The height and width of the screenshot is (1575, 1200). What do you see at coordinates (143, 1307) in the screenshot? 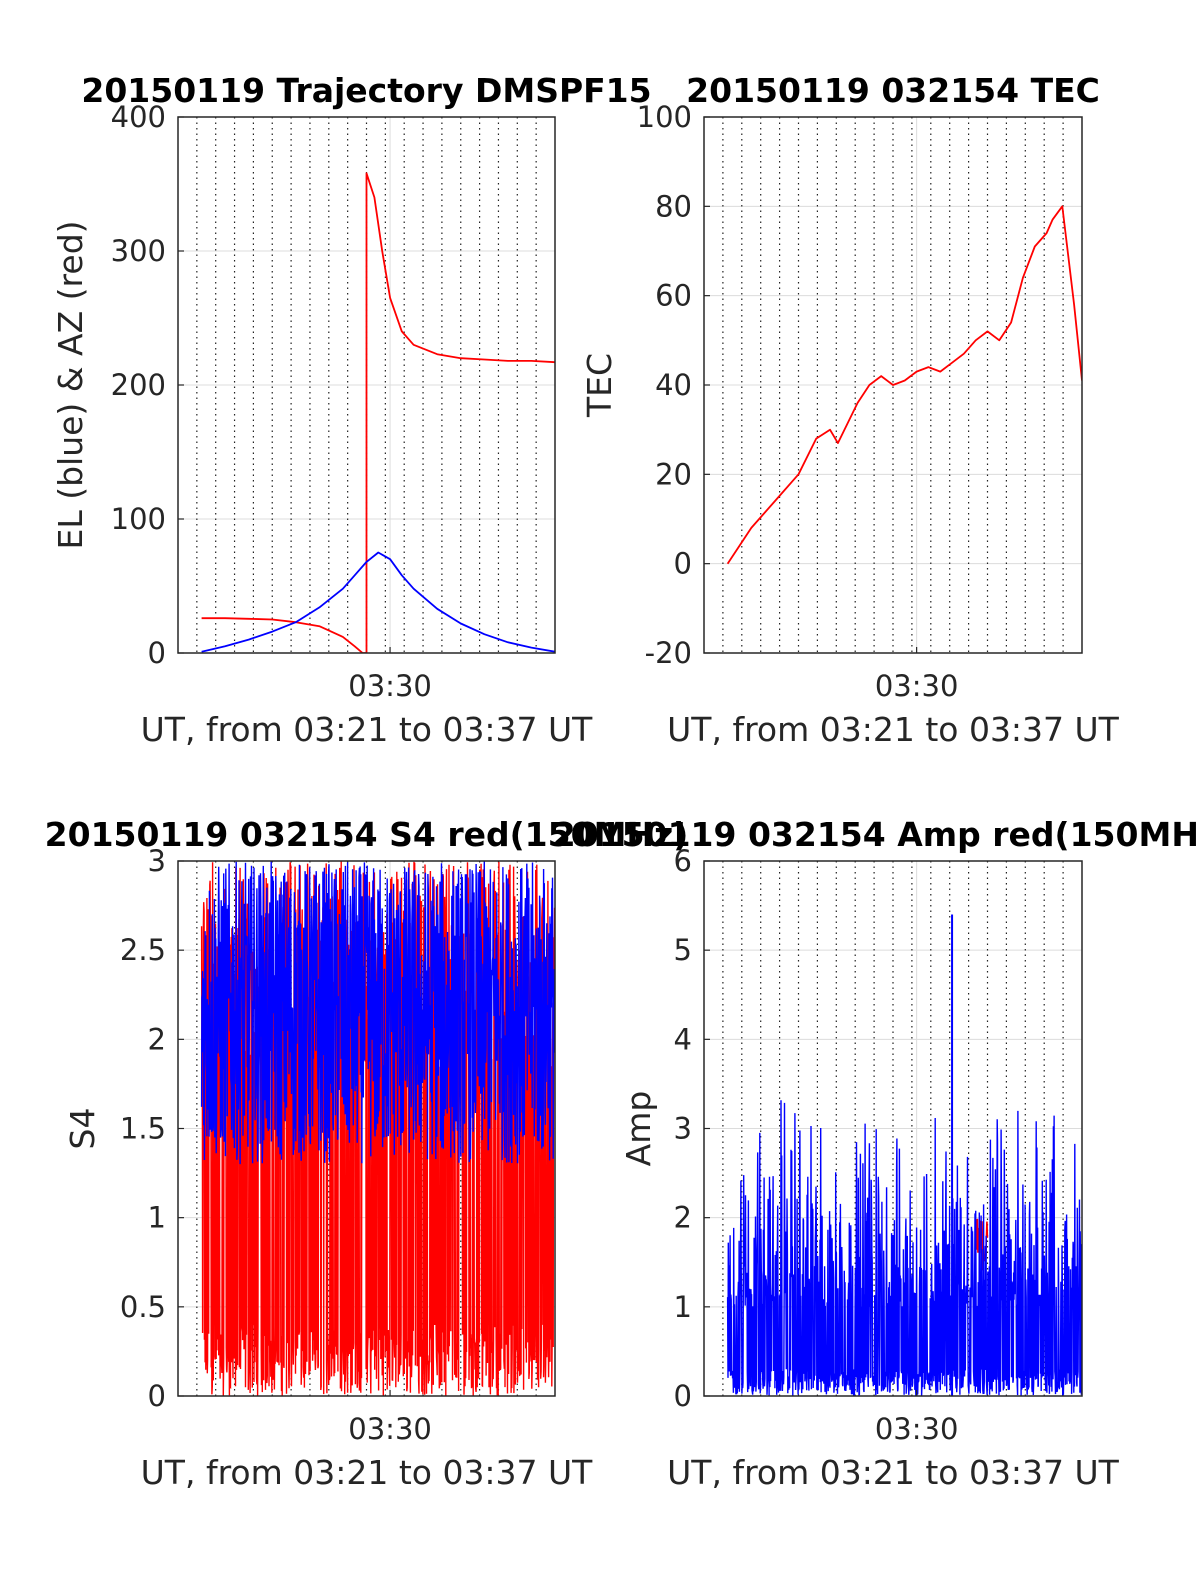
I see `y-tick-label: 0.5` at bounding box center [143, 1307].